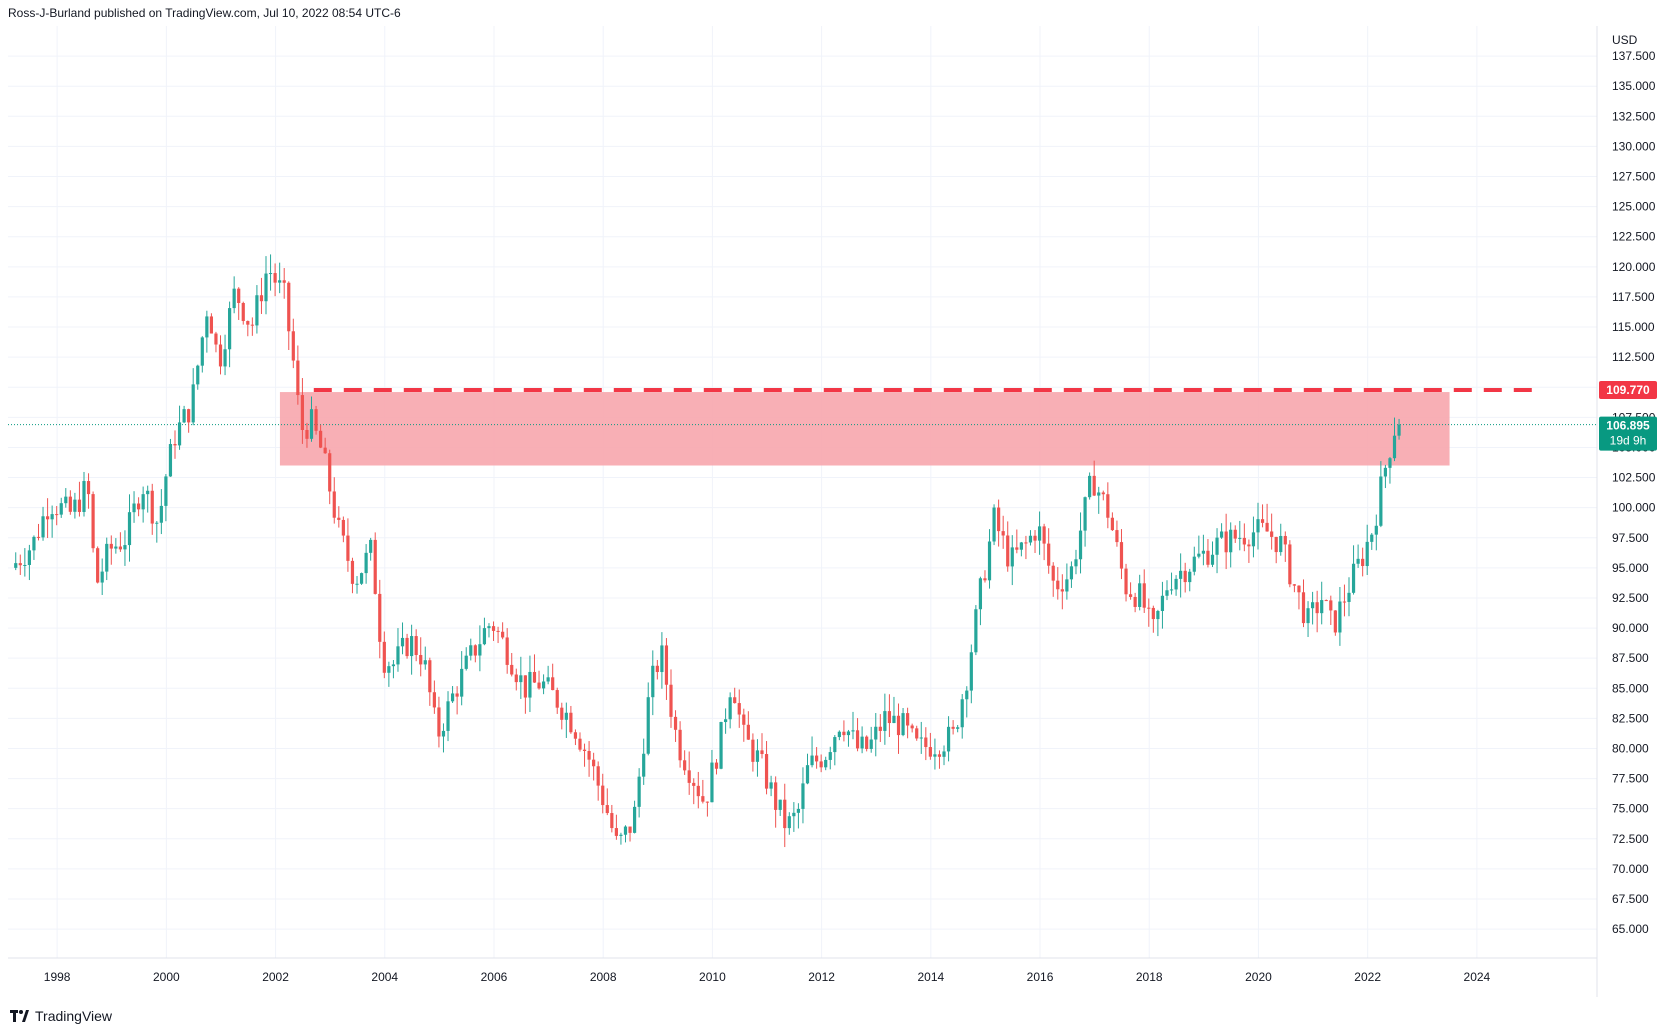 The image size is (1671, 1035). What do you see at coordinates (1633, 327) in the screenshot?
I see `y-tick-label: 115.000` at bounding box center [1633, 327].